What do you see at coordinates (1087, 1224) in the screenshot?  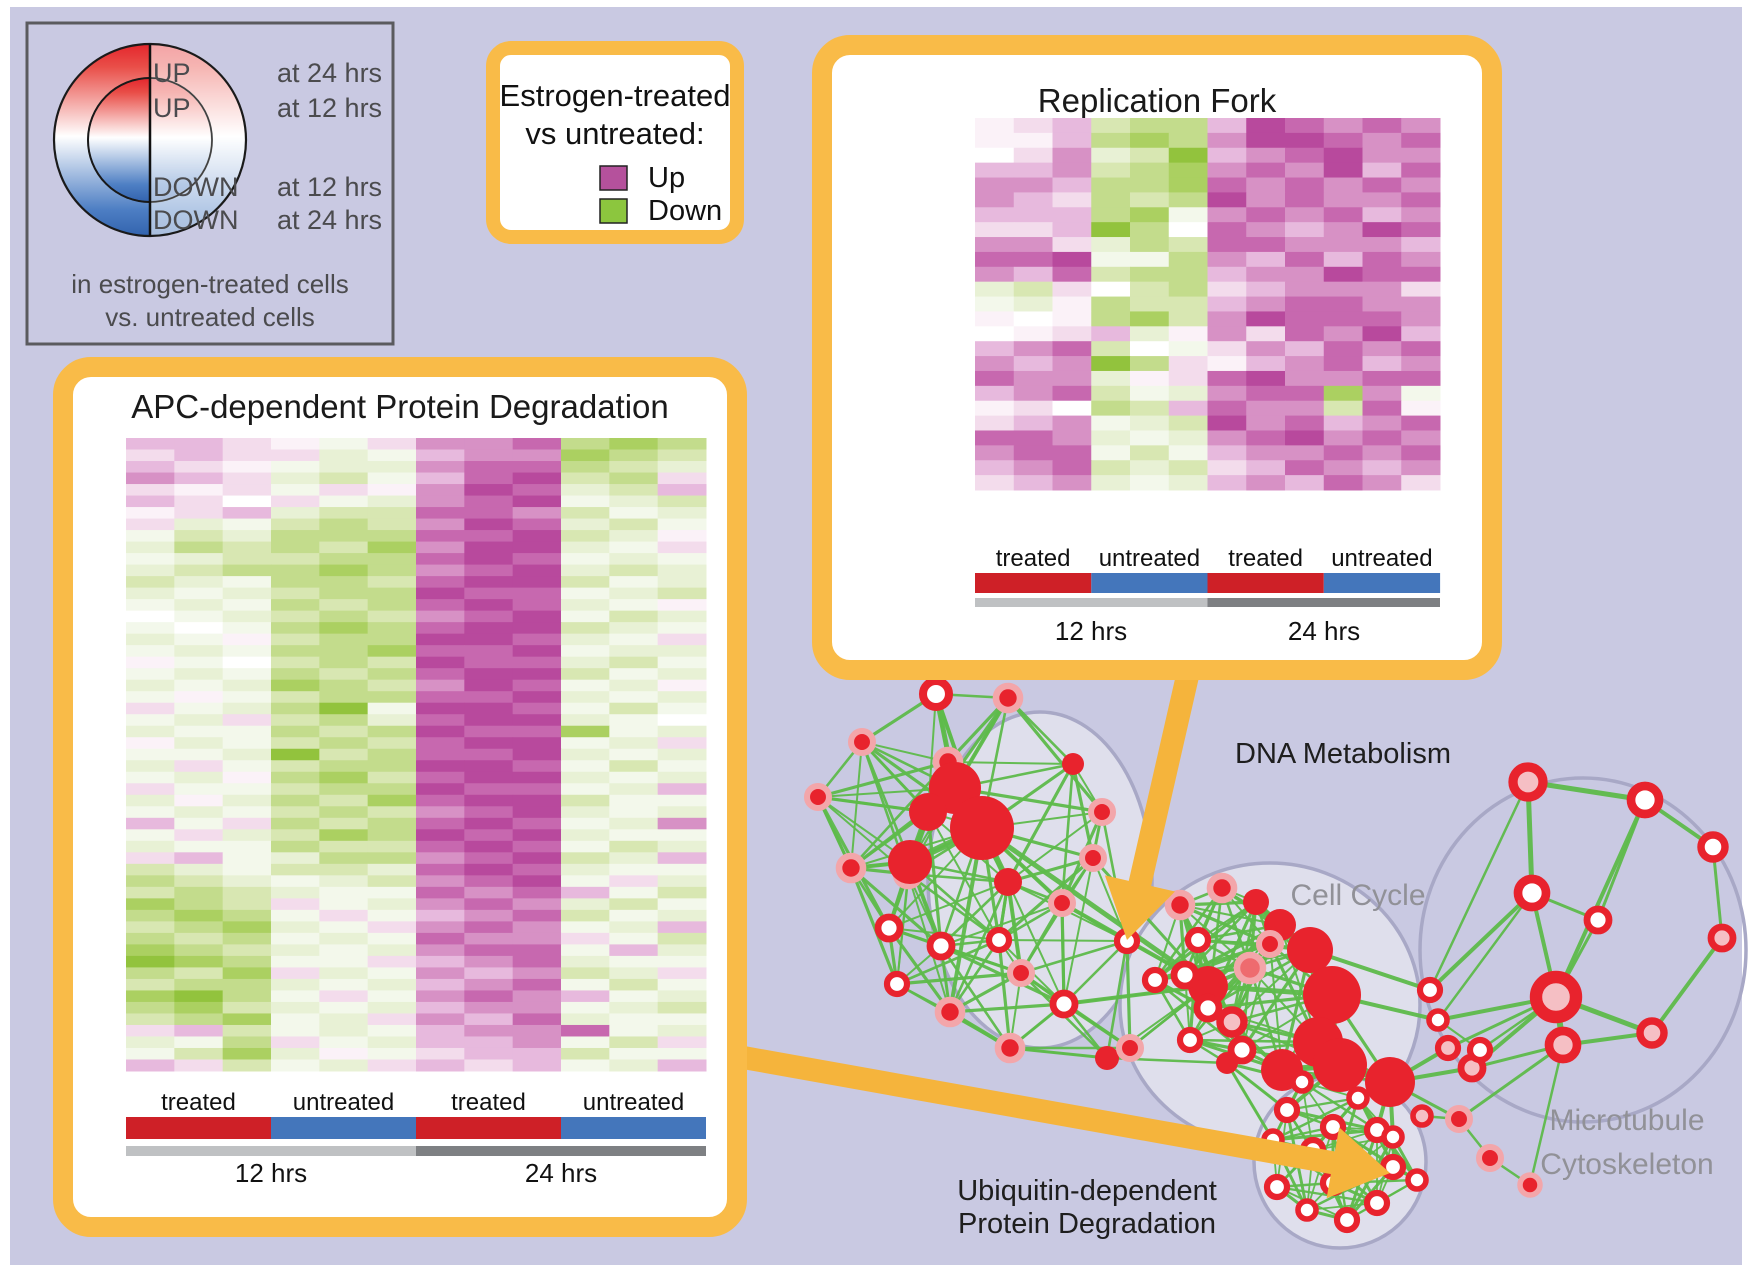 I see `cluster-label-ubiquitin-line2: Protein Degradation` at bounding box center [1087, 1224].